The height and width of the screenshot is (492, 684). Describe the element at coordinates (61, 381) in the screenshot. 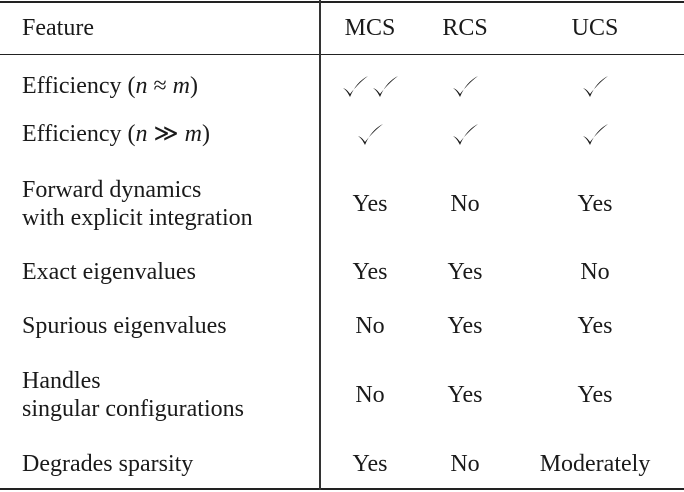

I see `feature-line: Handles` at that location.